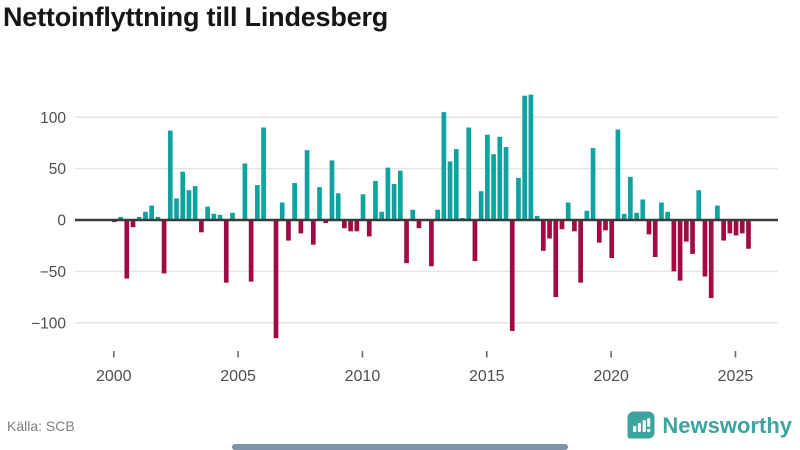 This screenshot has width=800, height=450. What do you see at coordinates (537, 217) in the screenshot?
I see `bar-2017-q1` at bounding box center [537, 217].